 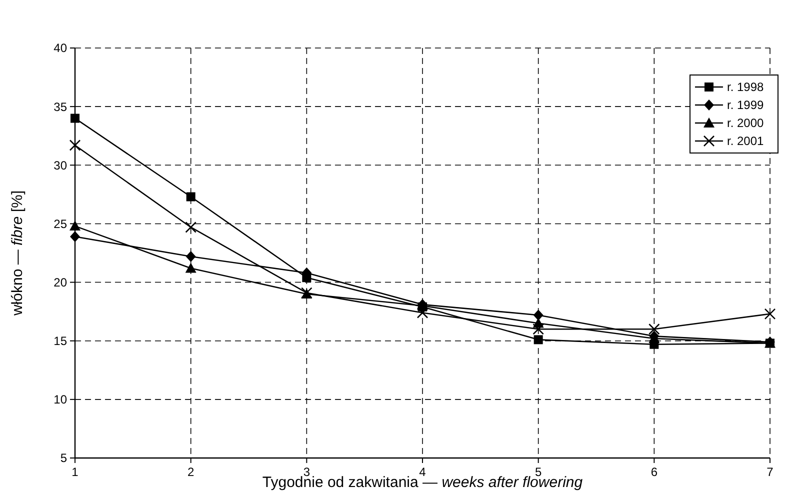 What do you see at coordinates (538, 472) in the screenshot?
I see `x-tick-label: 5` at bounding box center [538, 472].